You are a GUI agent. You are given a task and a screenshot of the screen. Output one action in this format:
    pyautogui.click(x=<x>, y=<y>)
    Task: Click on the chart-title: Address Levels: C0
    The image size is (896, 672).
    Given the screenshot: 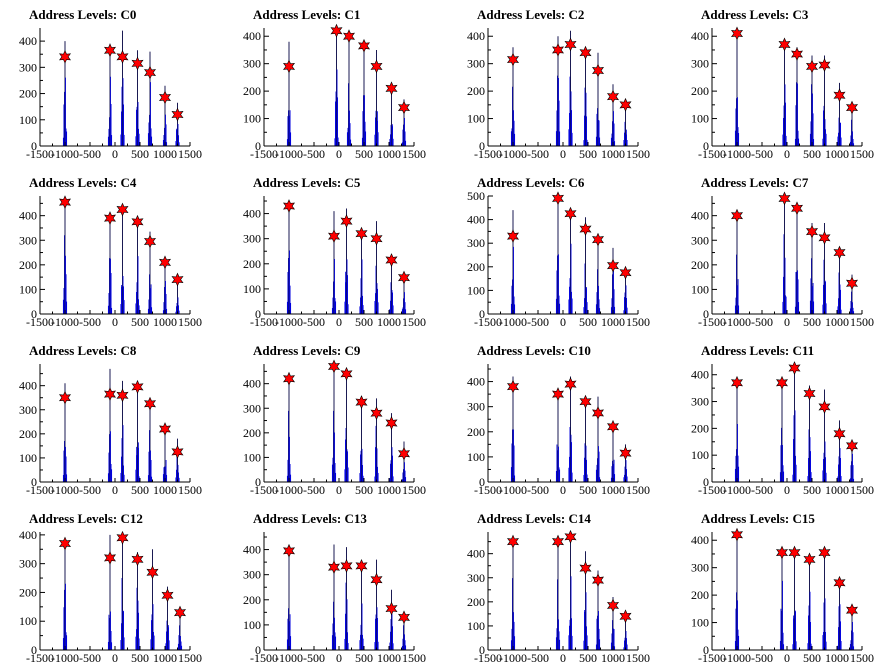 What is the action you would take?
    pyautogui.click(x=82, y=14)
    